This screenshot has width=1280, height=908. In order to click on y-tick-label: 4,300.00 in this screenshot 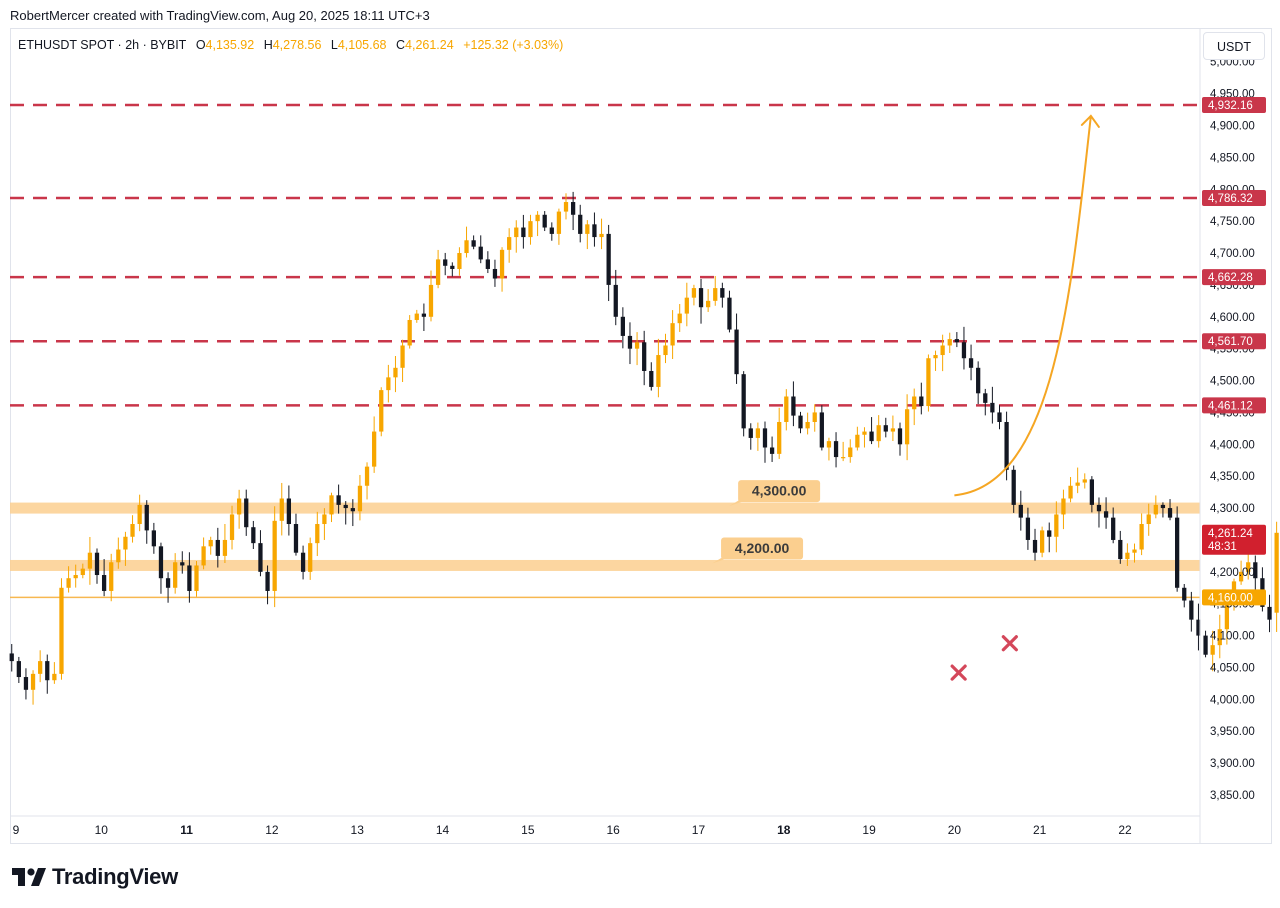, I will do `click(1232, 509)`.